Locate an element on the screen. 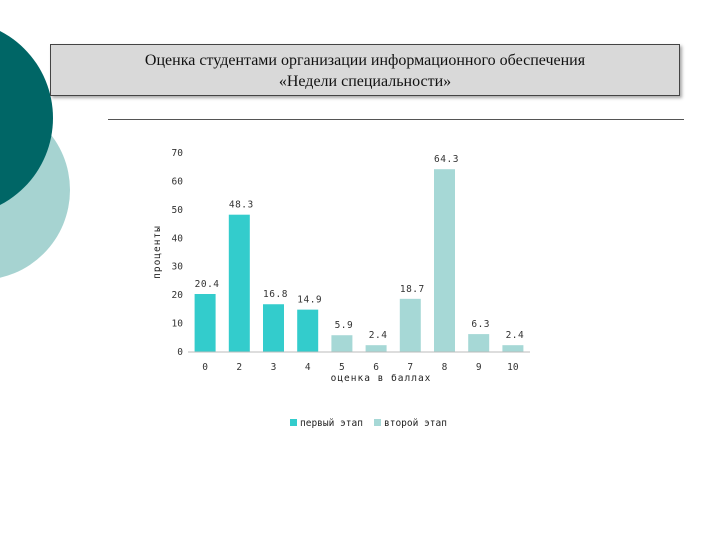 This screenshot has width=720, height=540. legend-label: первый этап is located at coordinates (331, 423).